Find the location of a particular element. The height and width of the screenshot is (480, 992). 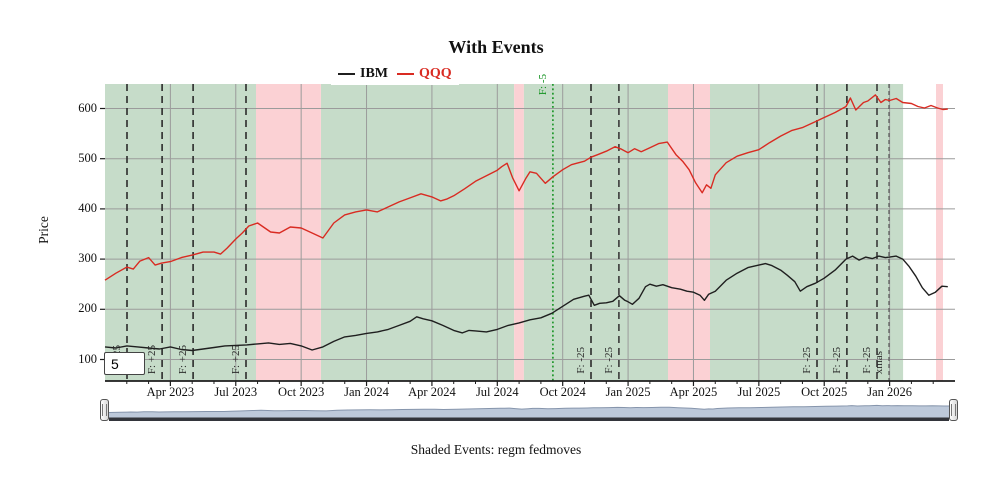

range-slider is located at coordinates (529, 410).